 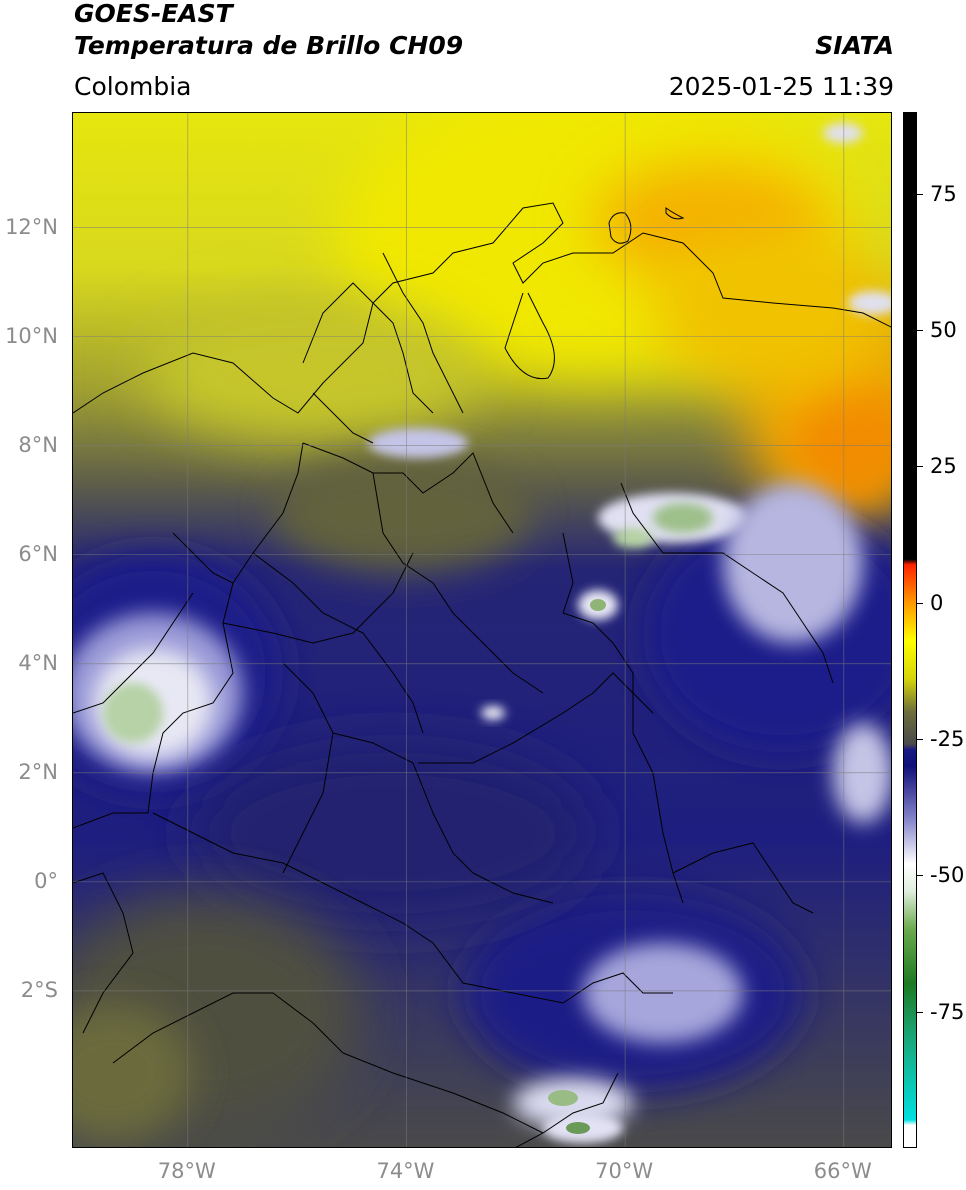 I want to click on latitude-label: 2°S, so click(x=39, y=989).